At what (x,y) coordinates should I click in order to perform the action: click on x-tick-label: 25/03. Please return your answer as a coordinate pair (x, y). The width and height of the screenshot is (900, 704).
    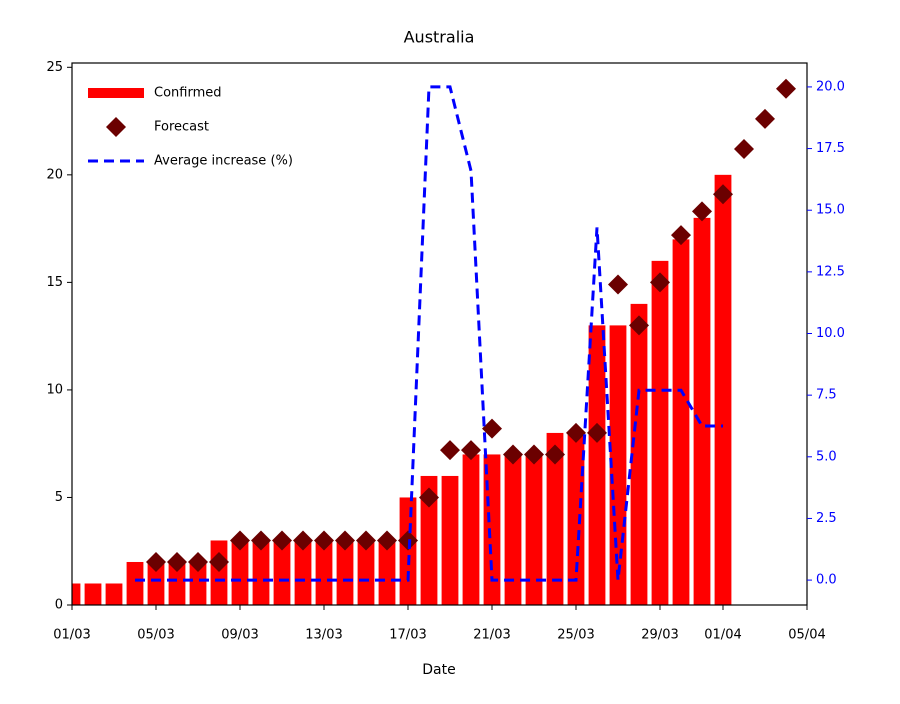
    Looking at the image, I should click on (575, 635).